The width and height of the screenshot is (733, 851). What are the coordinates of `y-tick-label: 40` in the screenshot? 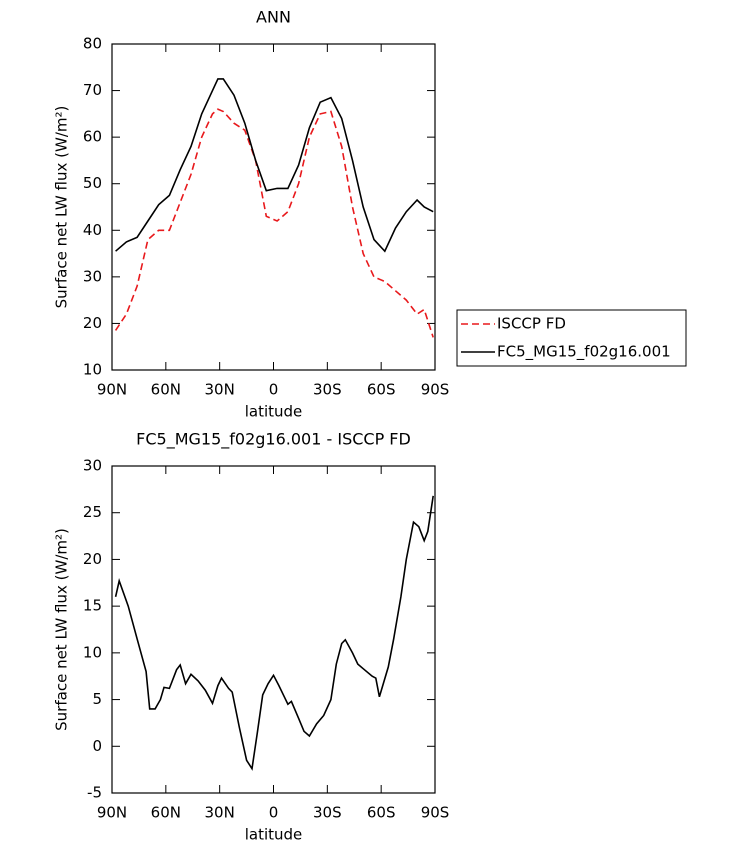 It's located at (92, 230).